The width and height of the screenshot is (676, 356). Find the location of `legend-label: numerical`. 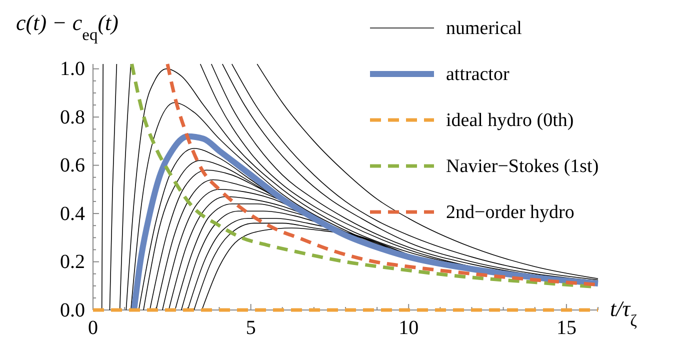

legend-label: numerical is located at coordinates (484, 28).